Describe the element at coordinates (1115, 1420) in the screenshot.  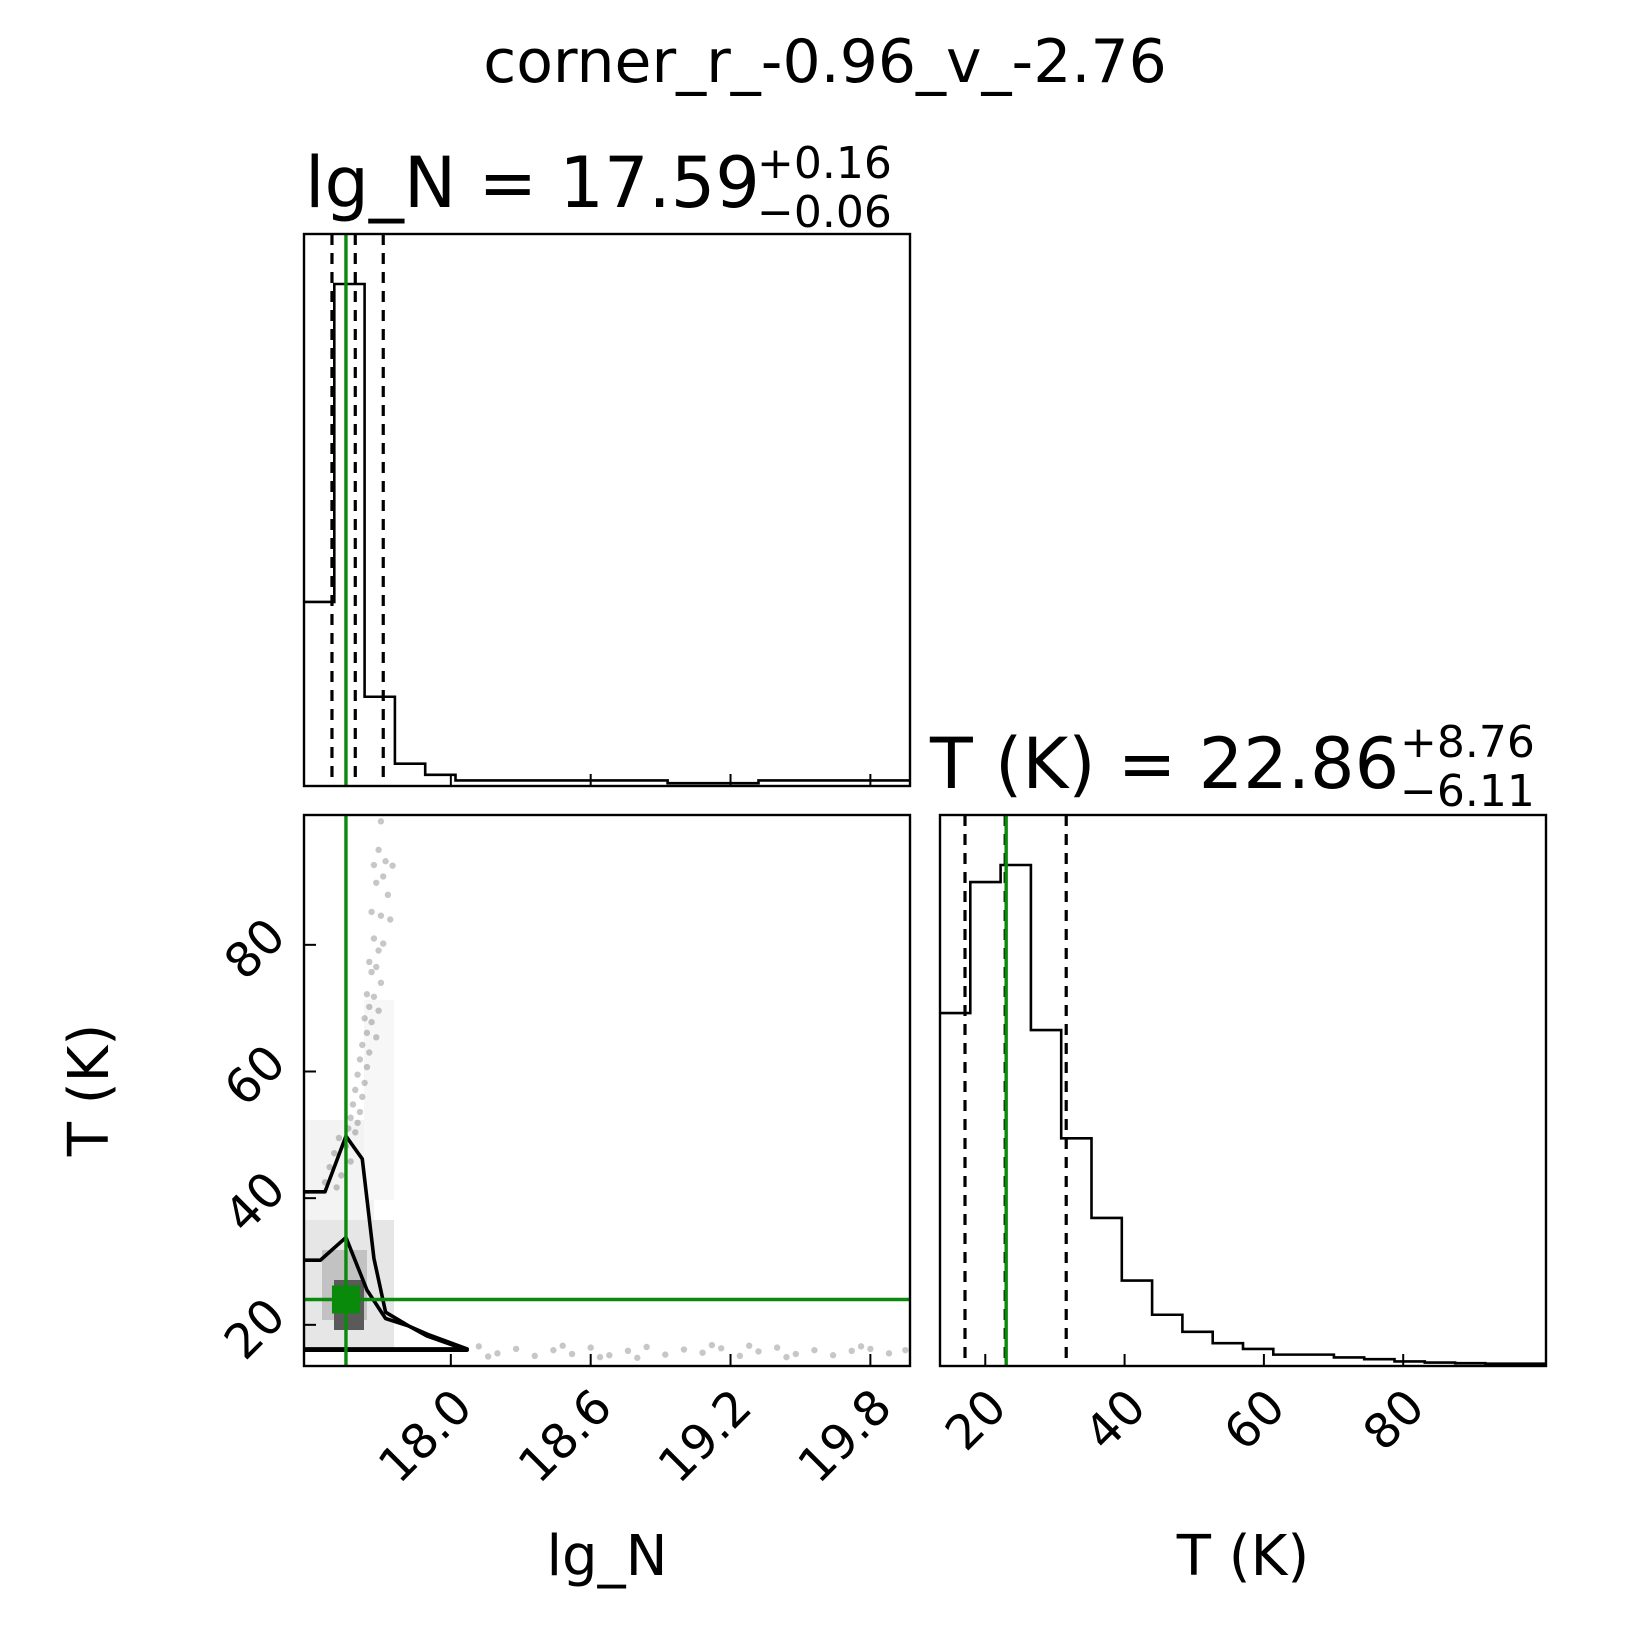
I see `x-tick-label: 40` at that location.